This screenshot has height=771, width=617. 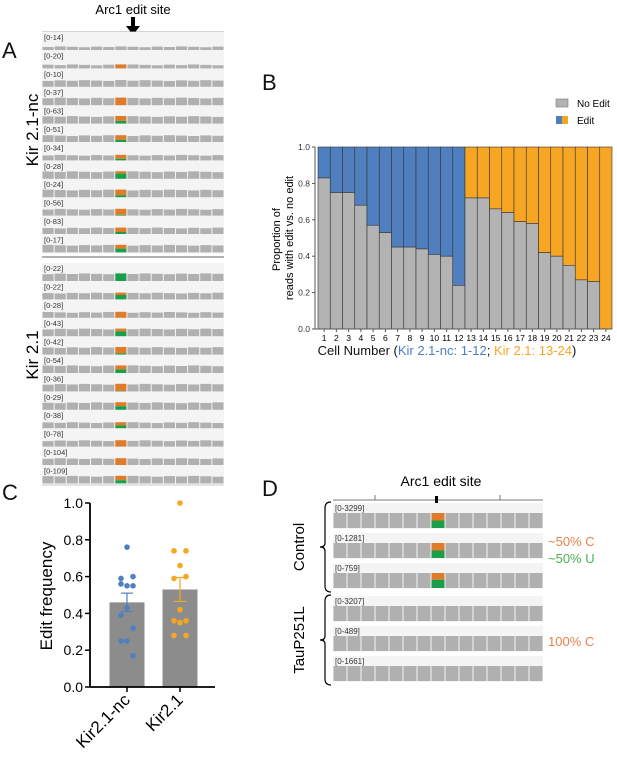 I want to click on coverage-track: [0-37], so click(x=133, y=97).